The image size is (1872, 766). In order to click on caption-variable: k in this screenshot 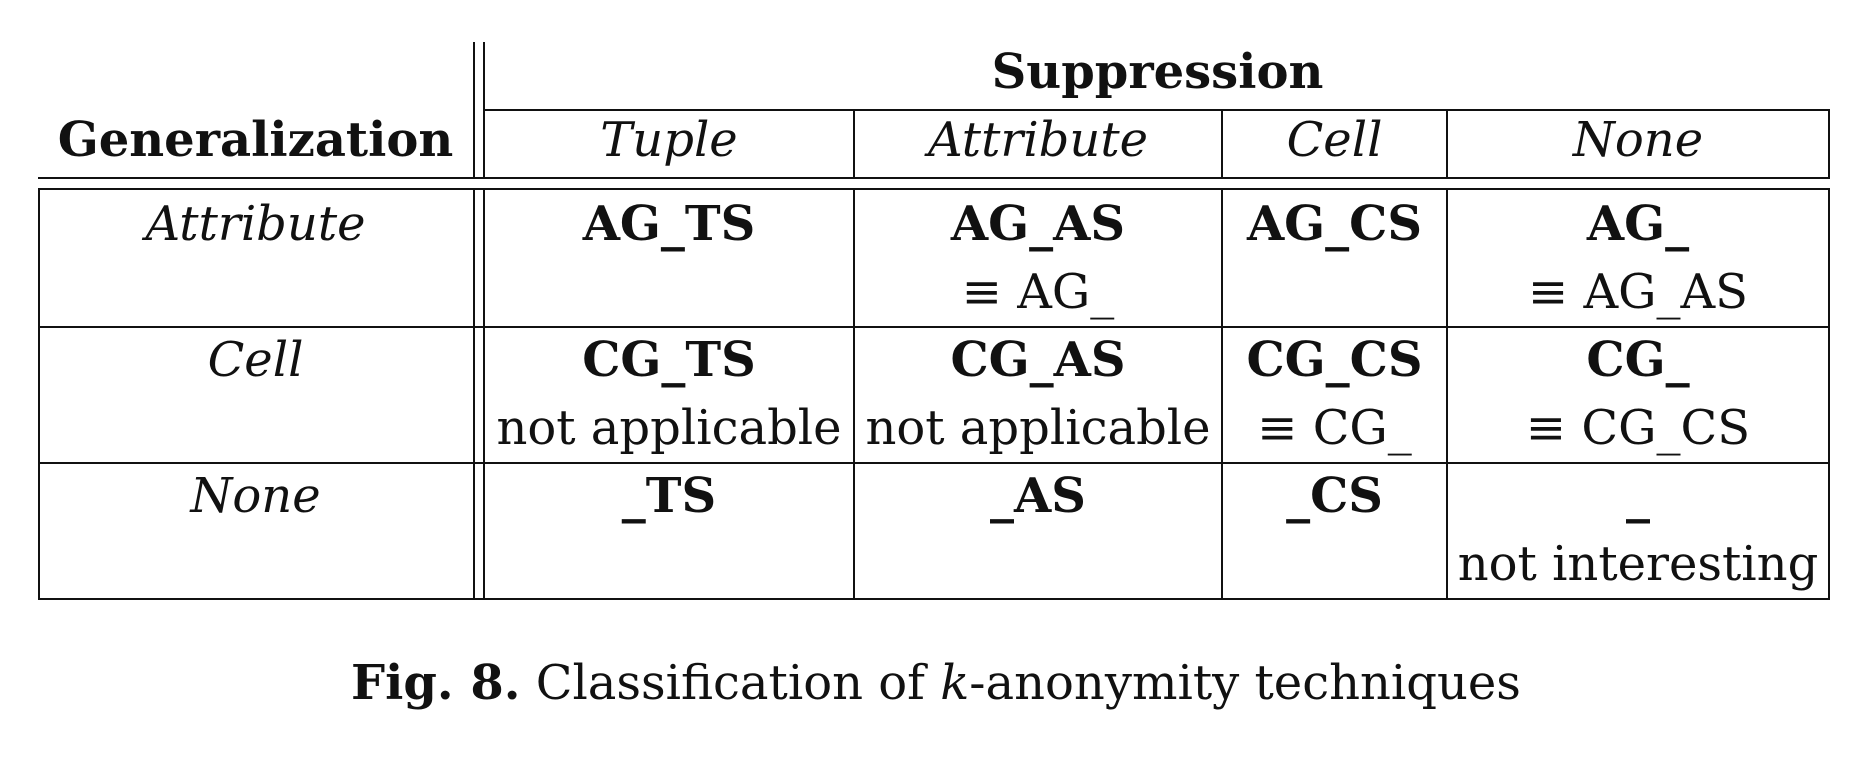, I will do `click(955, 683)`.